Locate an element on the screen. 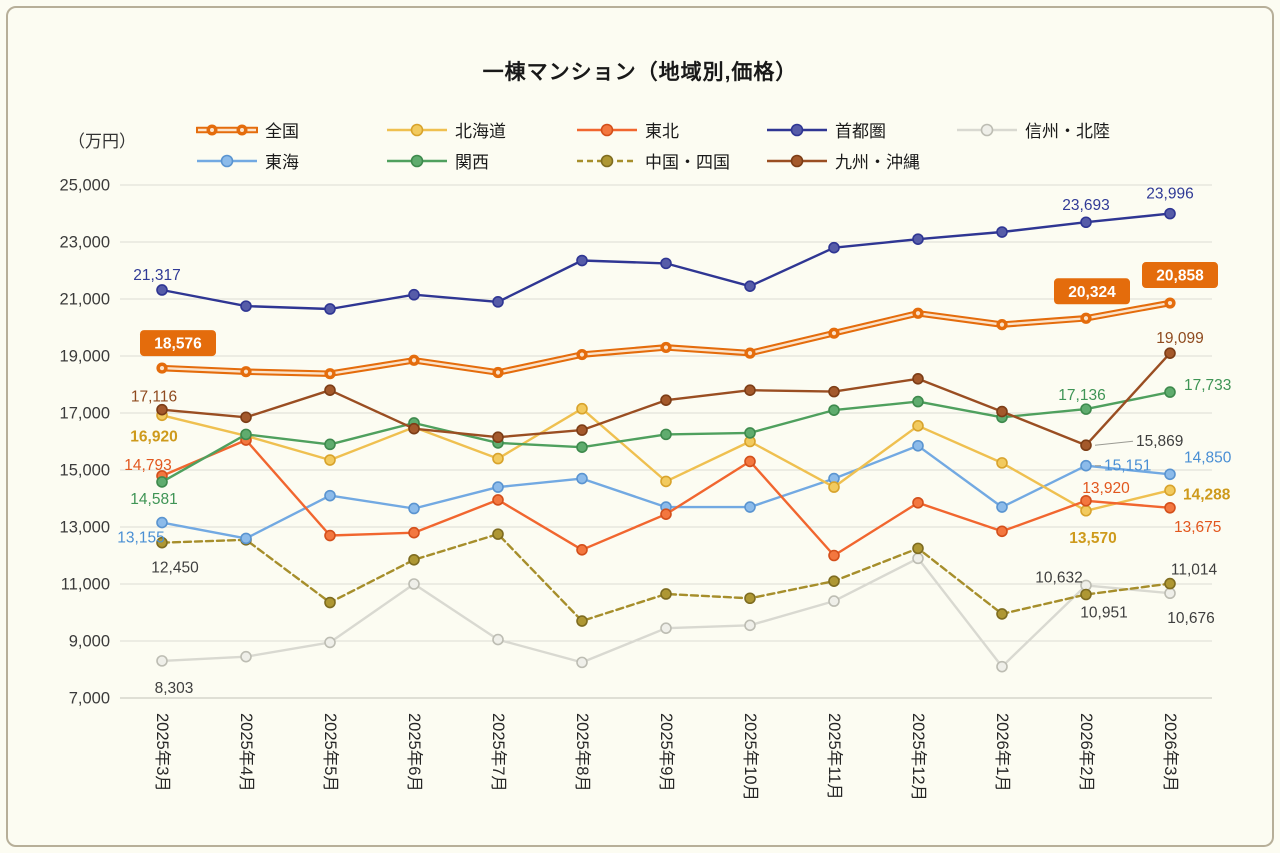  x-axis-label: 2025年7月 is located at coordinates (498, 752).